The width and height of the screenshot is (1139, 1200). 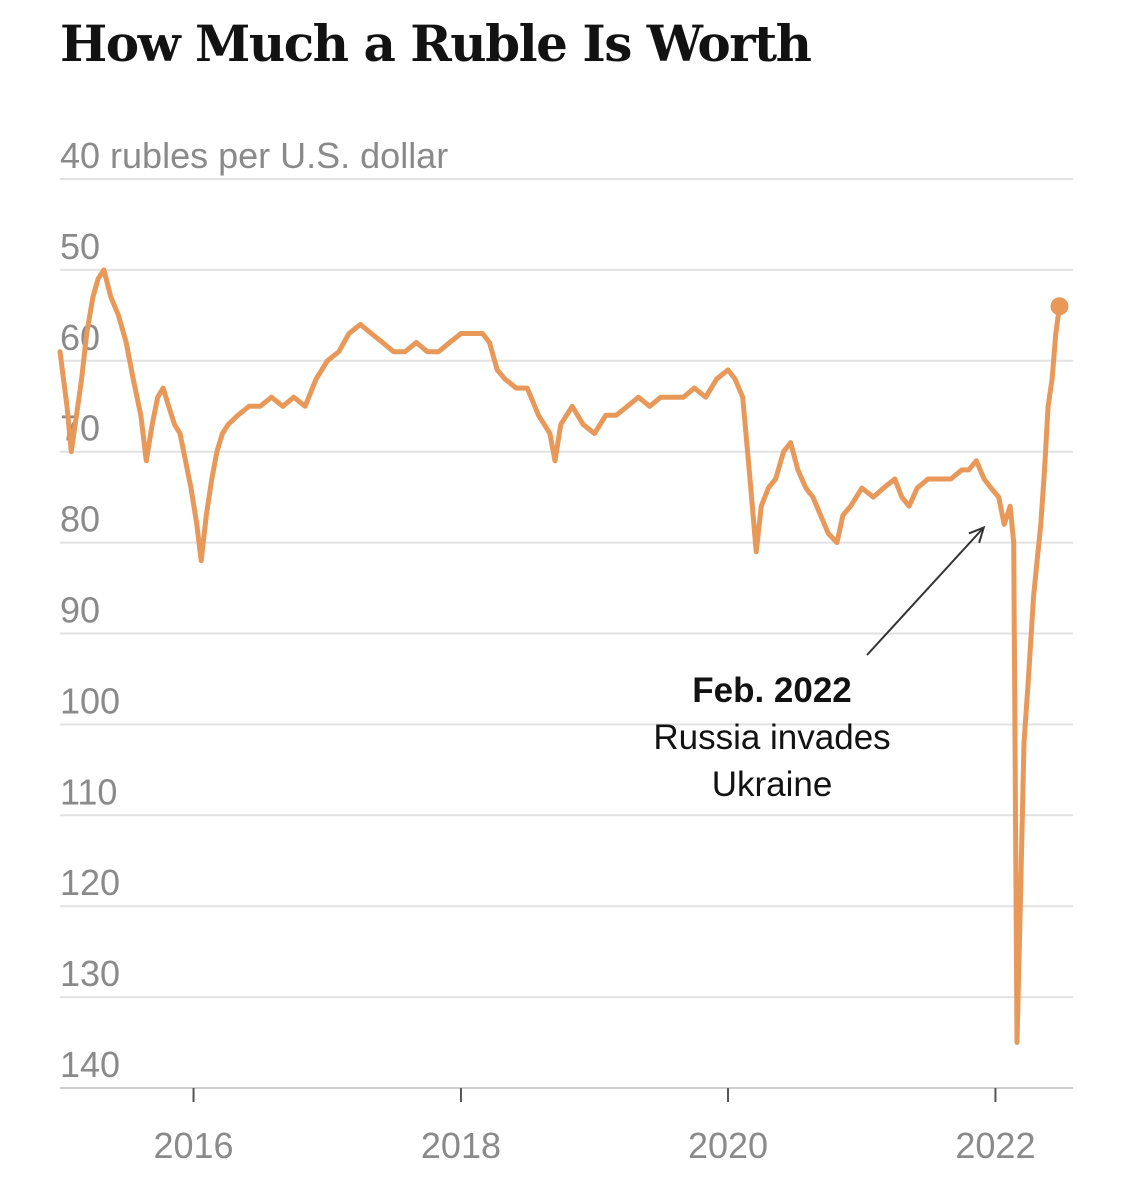 I want to click on end-point-marker, so click(x=1059, y=306).